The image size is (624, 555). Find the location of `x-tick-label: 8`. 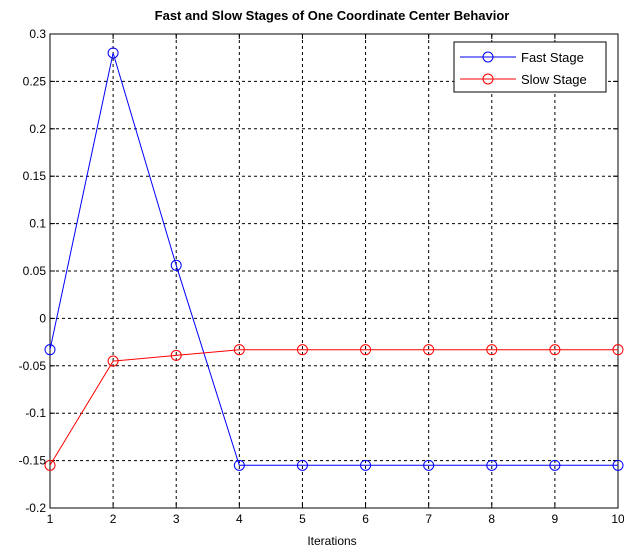

x-tick-label: 8 is located at coordinates (491, 519).